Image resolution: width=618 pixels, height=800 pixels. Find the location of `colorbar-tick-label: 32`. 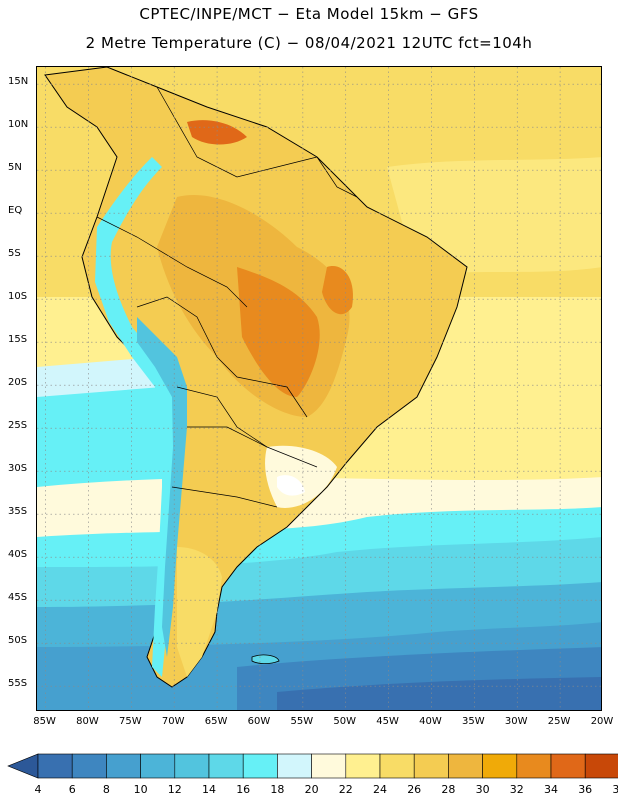

colorbar-tick-label: 32 is located at coordinates (516, 789).